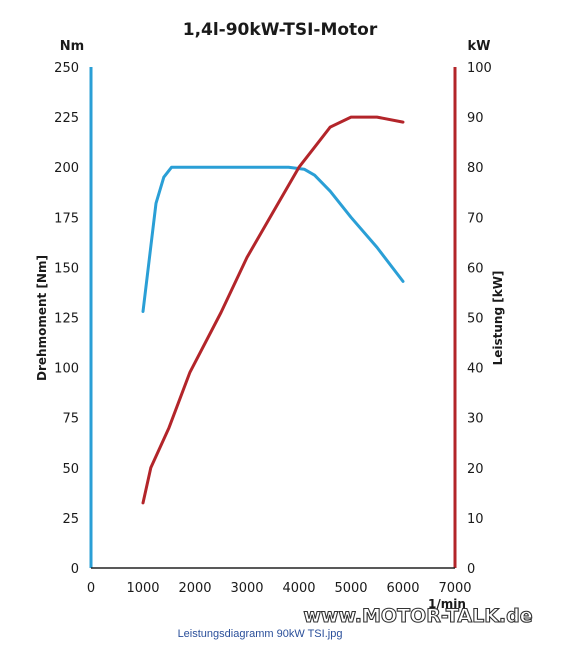 Image resolution: width=573 pixels, height=645 pixels. What do you see at coordinates (402, 588) in the screenshot?
I see `x-tick-label: 6000` at bounding box center [402, 588].